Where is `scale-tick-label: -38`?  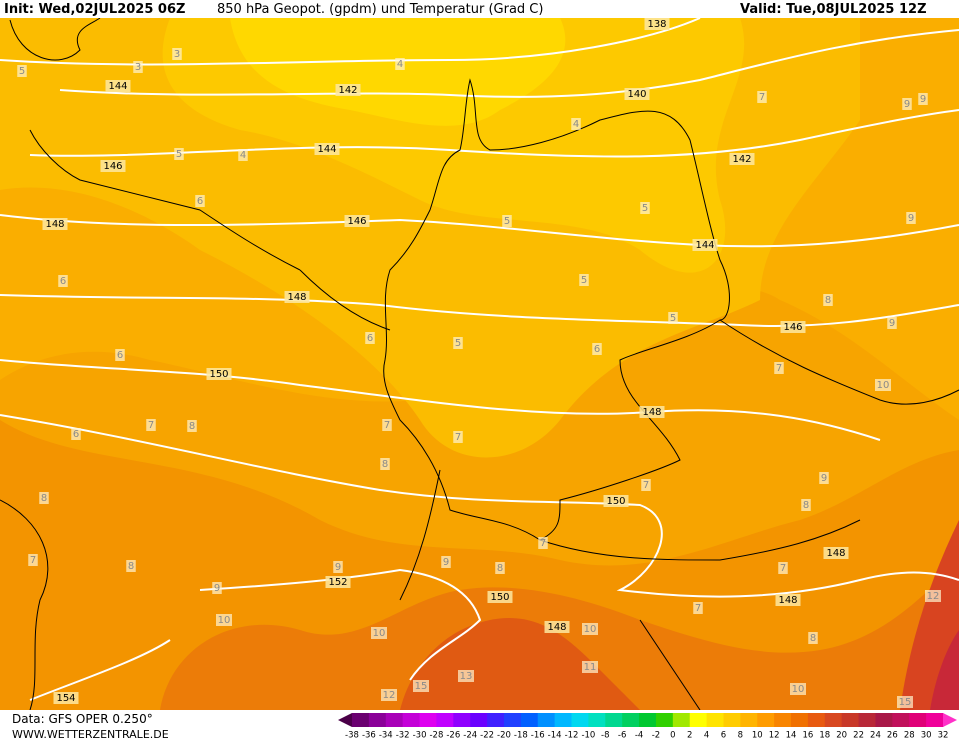 scale-tick-label: -38 is located at coordinates (352, 736).